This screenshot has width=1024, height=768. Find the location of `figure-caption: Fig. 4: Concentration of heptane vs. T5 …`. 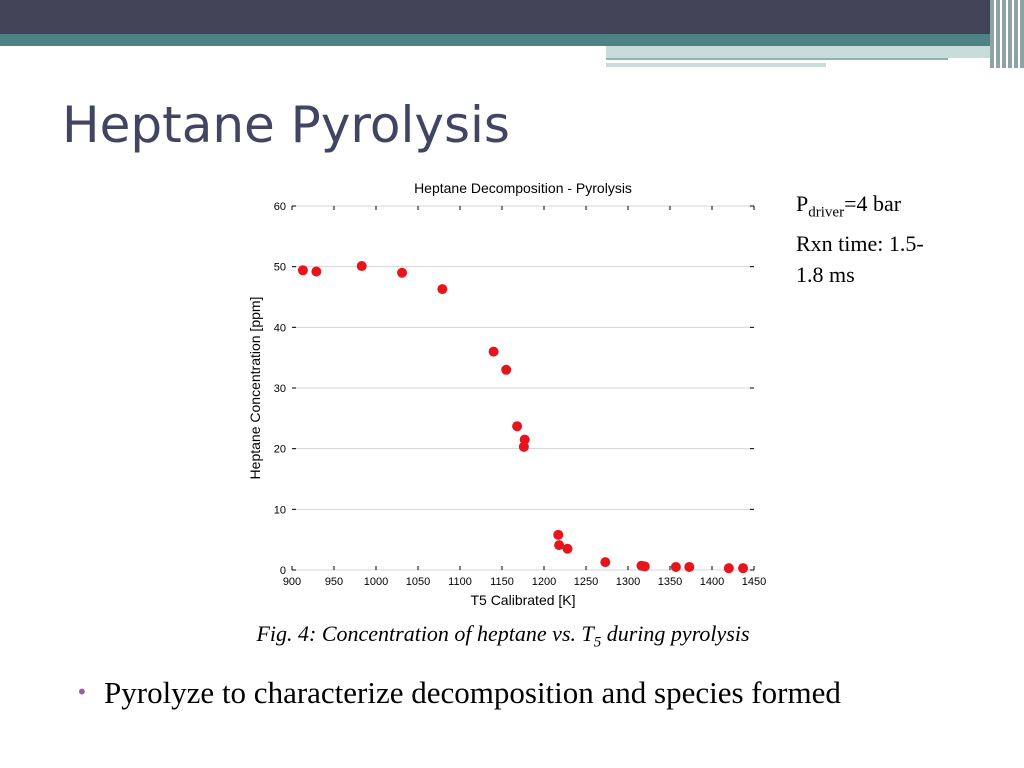

figure-caption: Fig. 4: Concentration of heptane vs. T5 … is located at coordinates (503, 636).